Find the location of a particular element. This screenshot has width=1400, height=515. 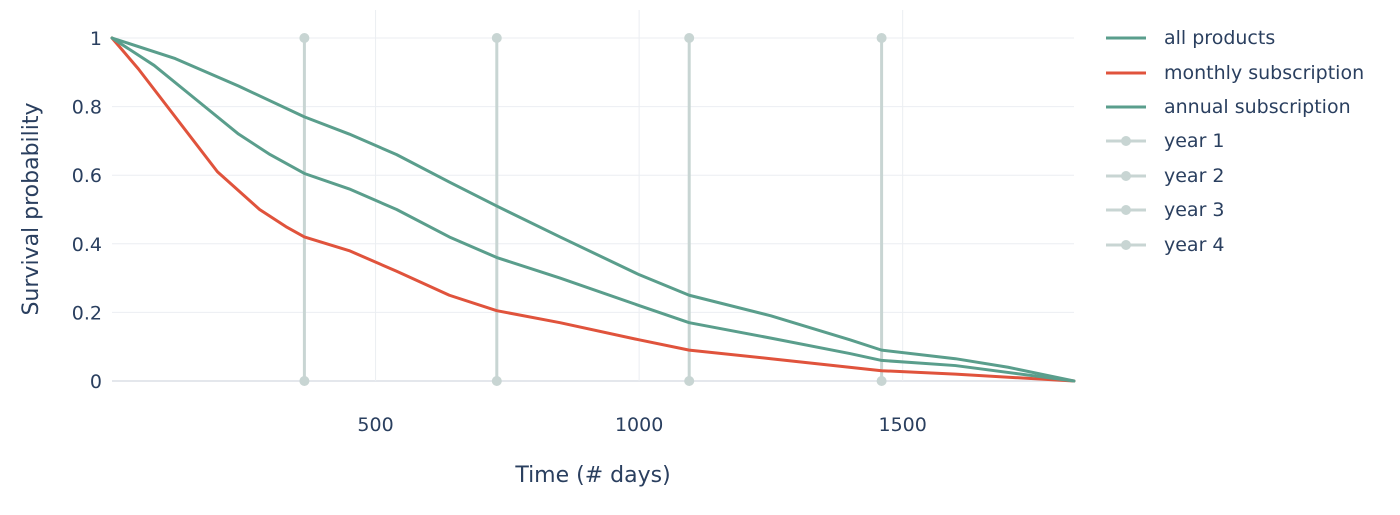

y-tick-label: 0.2 is located at coordinates (87, 313).